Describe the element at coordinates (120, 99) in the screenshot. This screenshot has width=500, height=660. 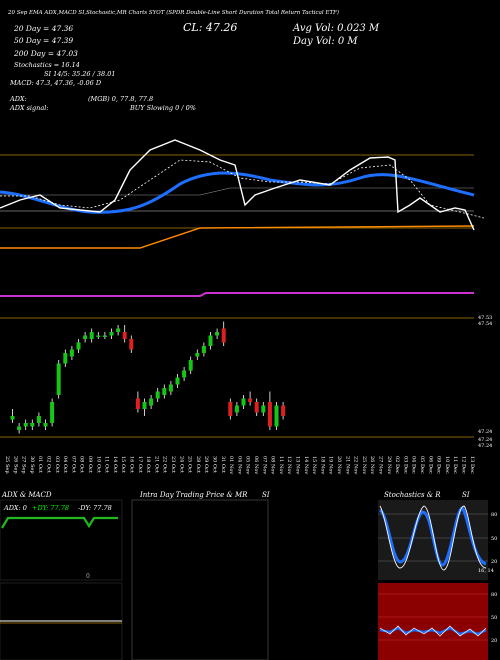
I see `stat-mgb: (MGB) 0, 77.8, 77.8` at that location.